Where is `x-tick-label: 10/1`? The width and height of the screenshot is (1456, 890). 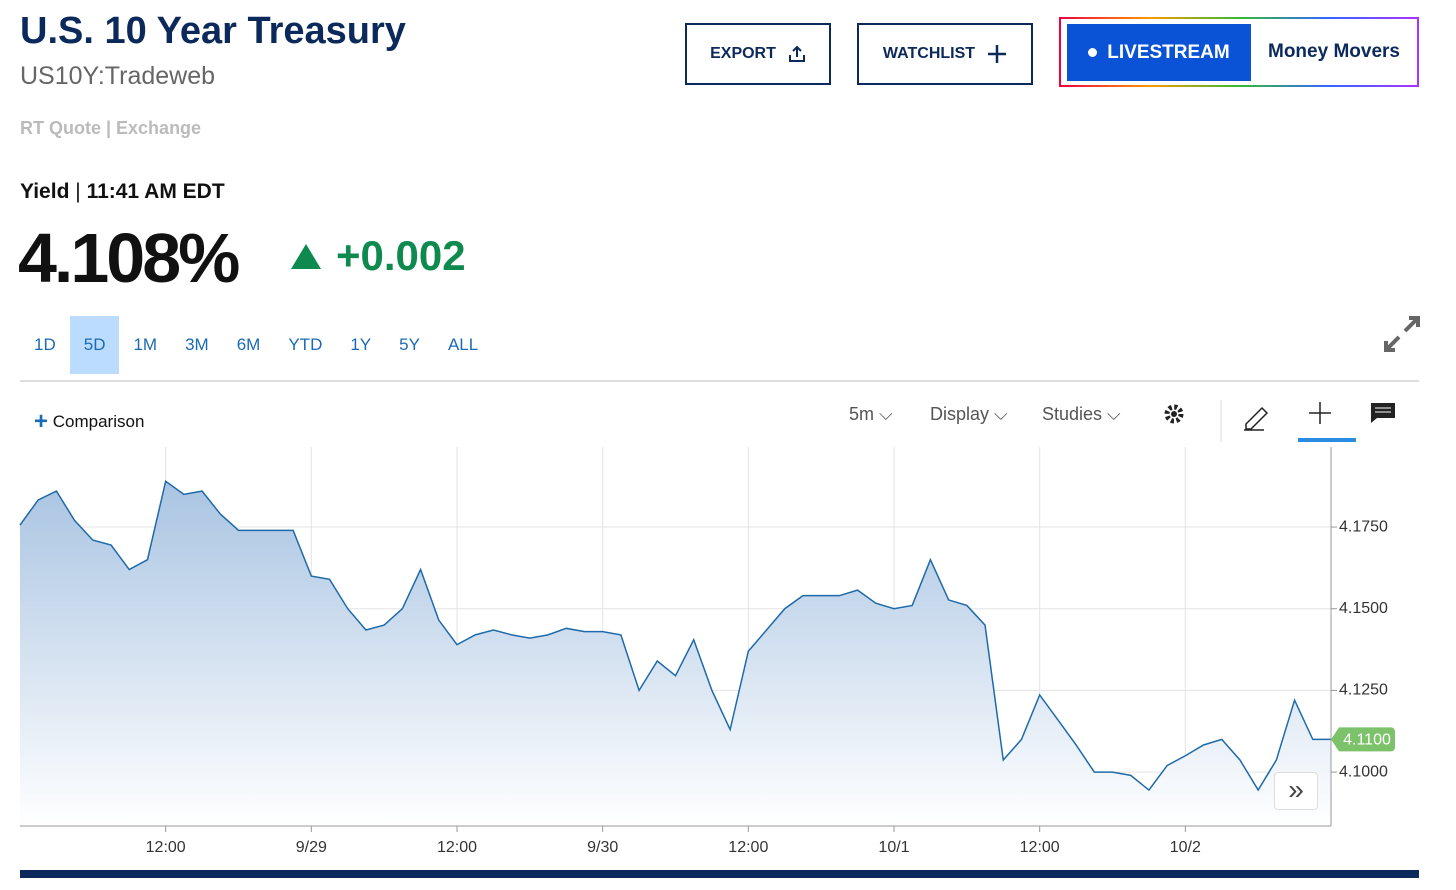
x-tick-label: 10/1 is located at coordinates (893, 847).